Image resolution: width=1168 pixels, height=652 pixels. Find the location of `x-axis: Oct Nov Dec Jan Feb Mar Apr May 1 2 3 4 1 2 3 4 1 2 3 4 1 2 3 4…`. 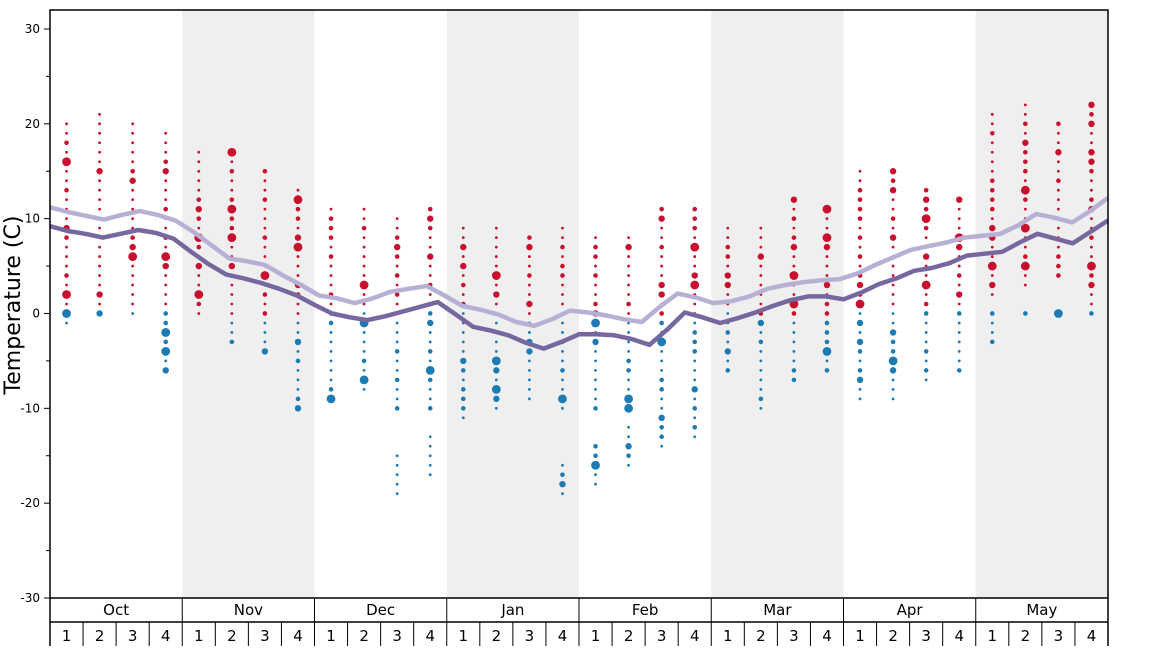

x-axis: Oct Nov Dec Jan Feb Mar Apr May 1 2 3 4 1 2 3 4 1 2 3 4 1 2 3 4… is located at coordinates (579, 622).